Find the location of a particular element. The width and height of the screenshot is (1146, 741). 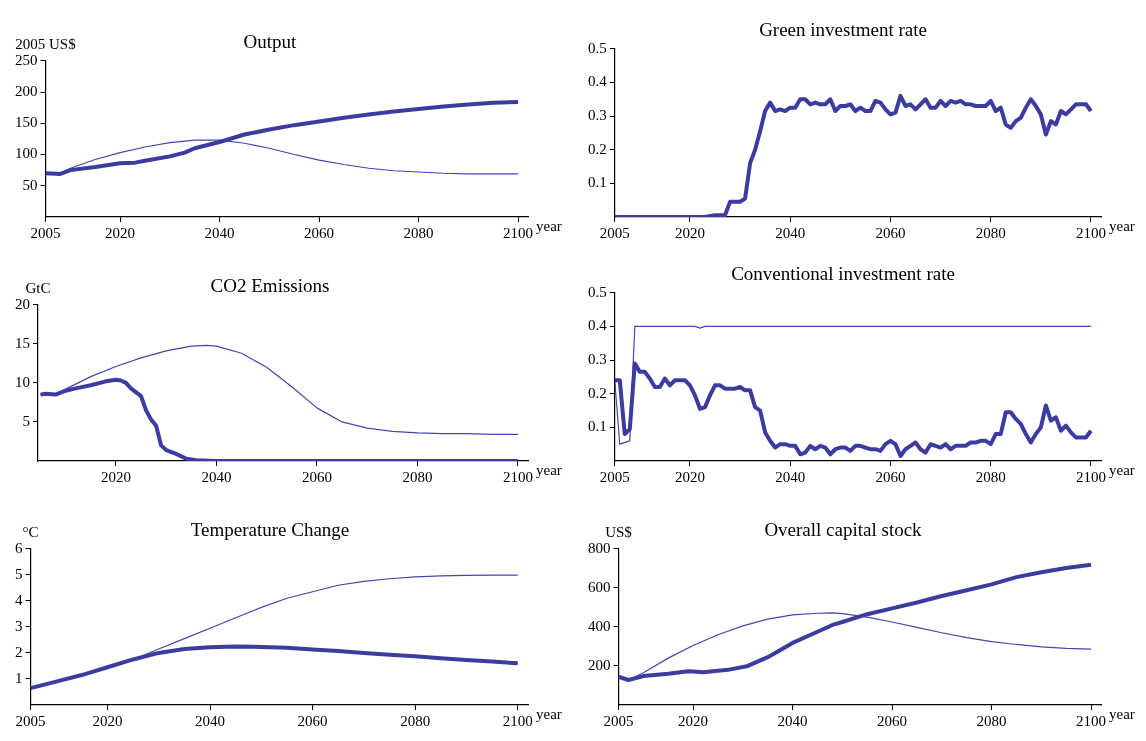

y-tick-label: 3 is located at coordinates (19, 625).